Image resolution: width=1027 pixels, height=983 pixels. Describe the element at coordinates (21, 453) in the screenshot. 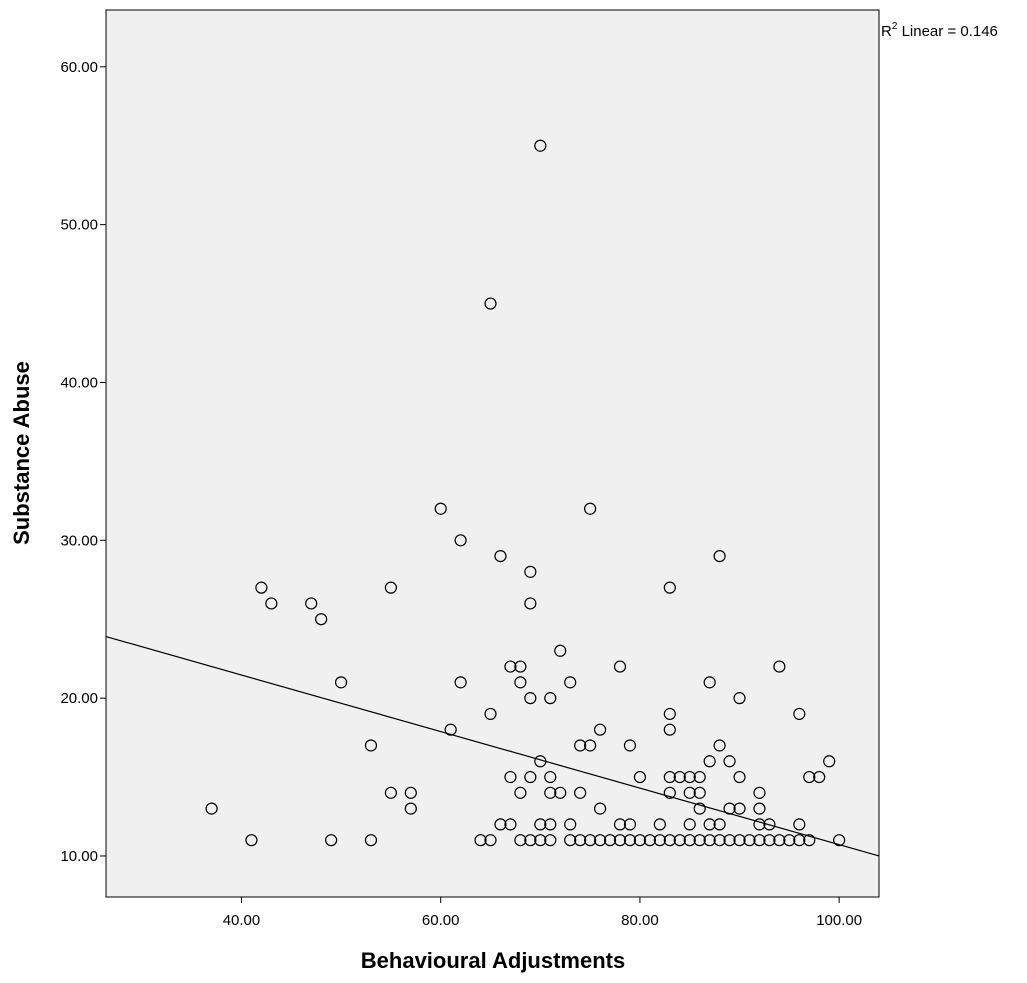

I see `y-axis-title: Substance Abuse` at that location.